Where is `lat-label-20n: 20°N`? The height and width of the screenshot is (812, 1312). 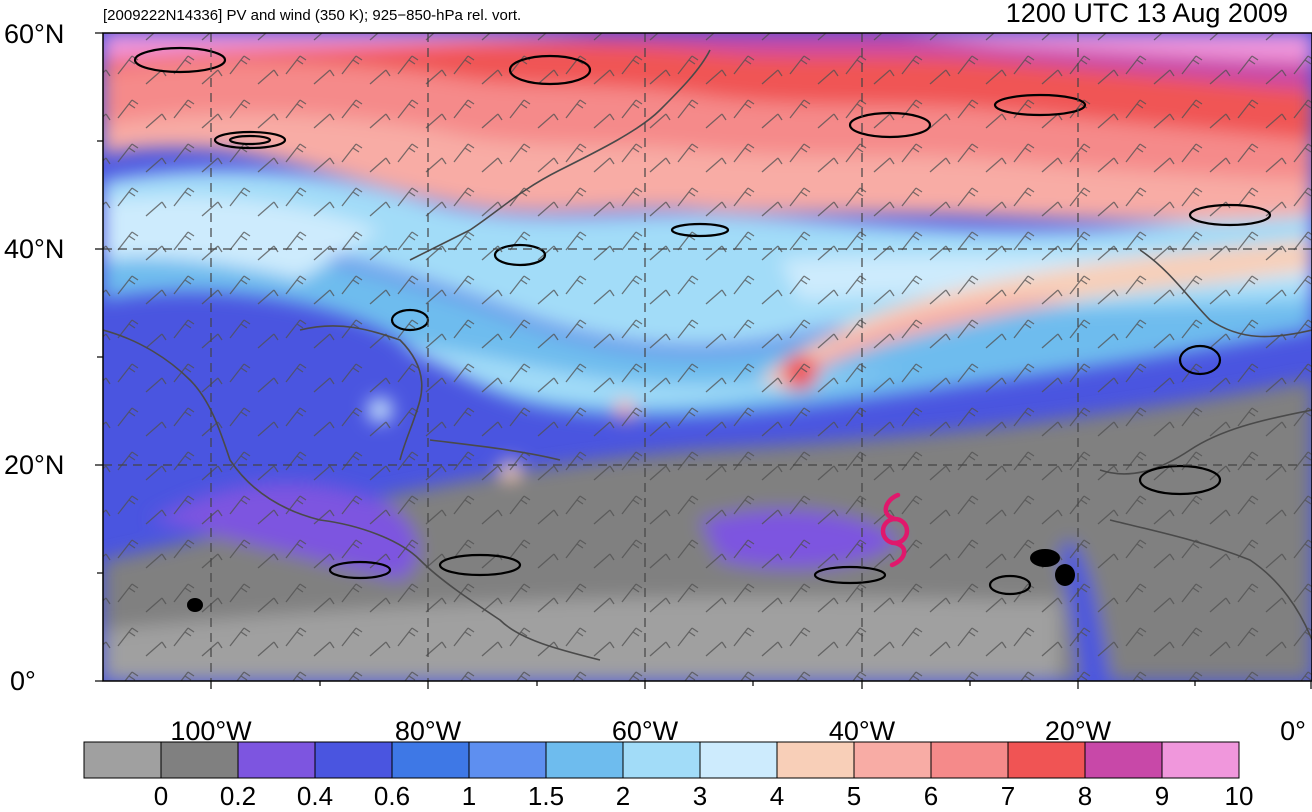 lat-label-20n: 20°N is located at coordinates (34, 465).